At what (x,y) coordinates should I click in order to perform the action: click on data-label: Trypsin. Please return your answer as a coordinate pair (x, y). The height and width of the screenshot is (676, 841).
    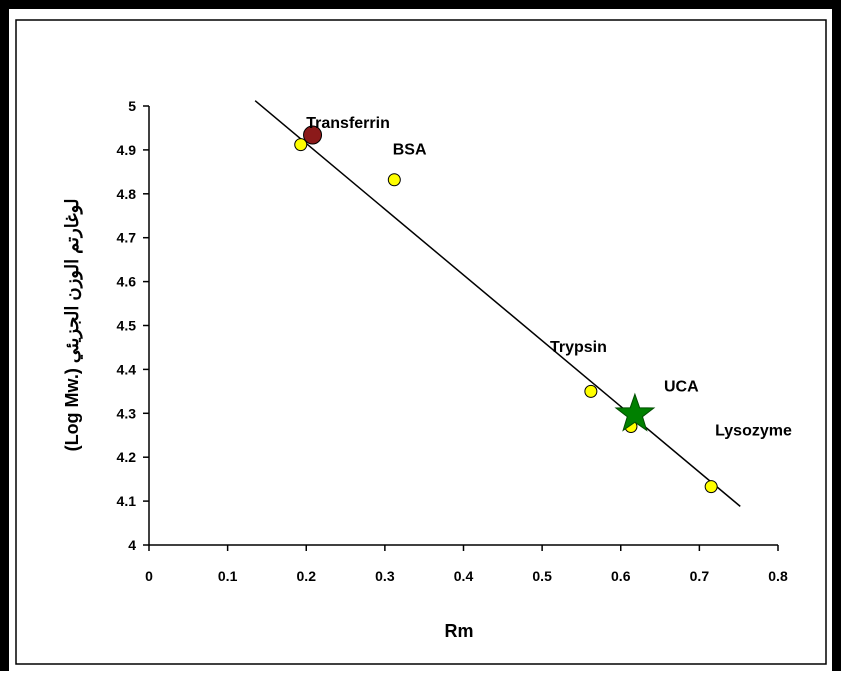
    Looking at the image, I should click on (578, 347).